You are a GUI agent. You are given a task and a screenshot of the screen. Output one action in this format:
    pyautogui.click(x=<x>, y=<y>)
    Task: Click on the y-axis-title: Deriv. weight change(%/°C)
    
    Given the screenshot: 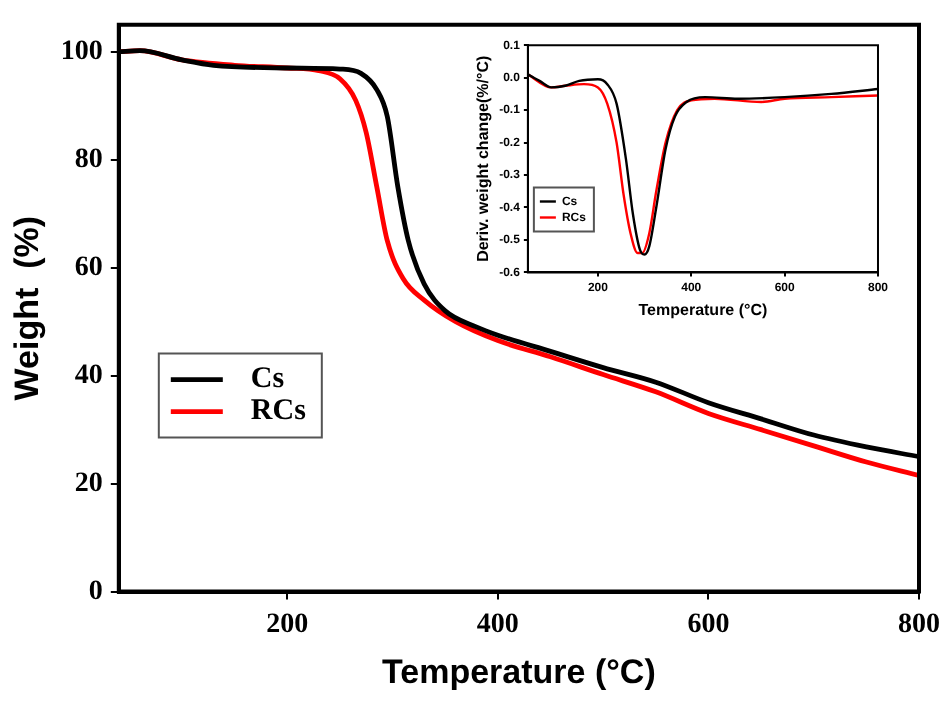 What is the action you would take?
    pyautogui.click(x=483, y=158)
    